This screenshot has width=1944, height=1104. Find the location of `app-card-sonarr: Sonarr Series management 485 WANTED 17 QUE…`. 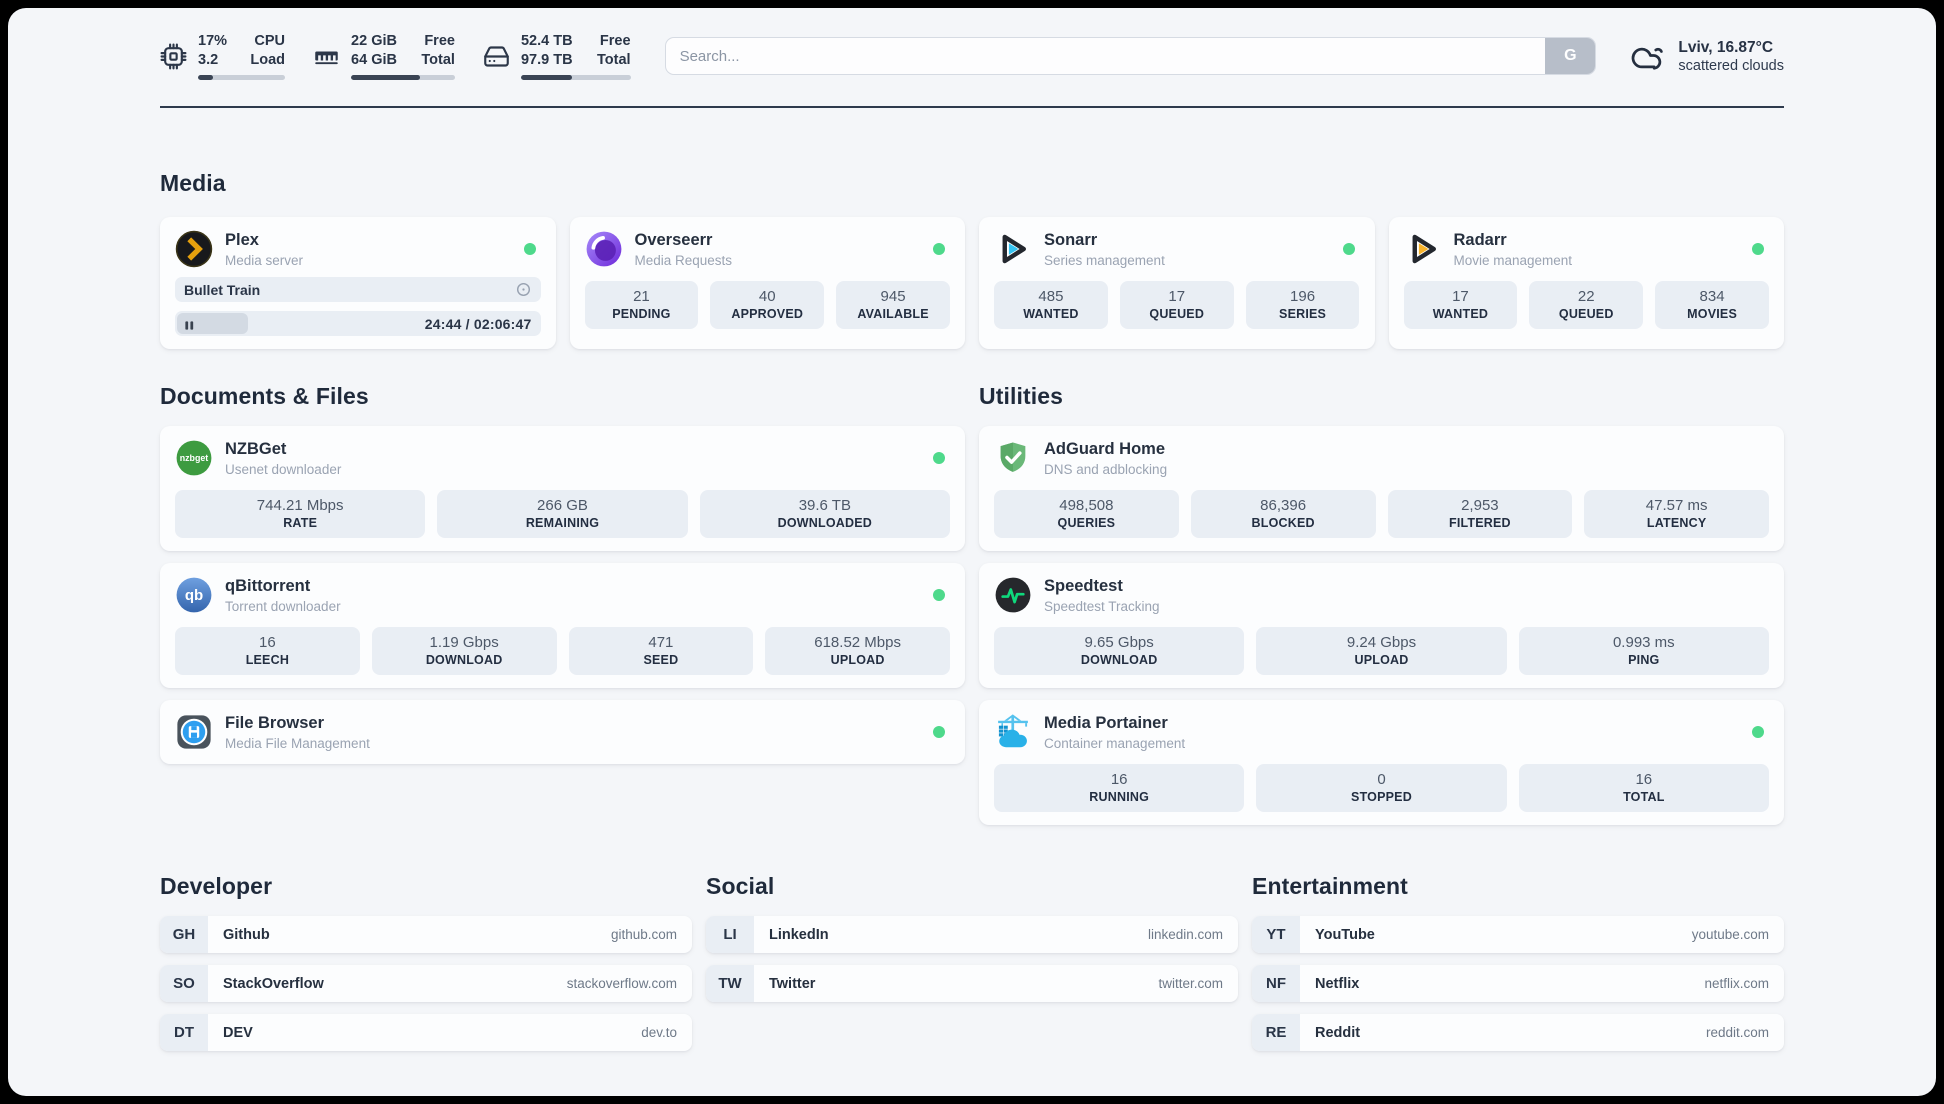

app-card-sonarr: Sonarr Series management 485 WANTED 17 QUE… is located at coordinates (1177, 283).